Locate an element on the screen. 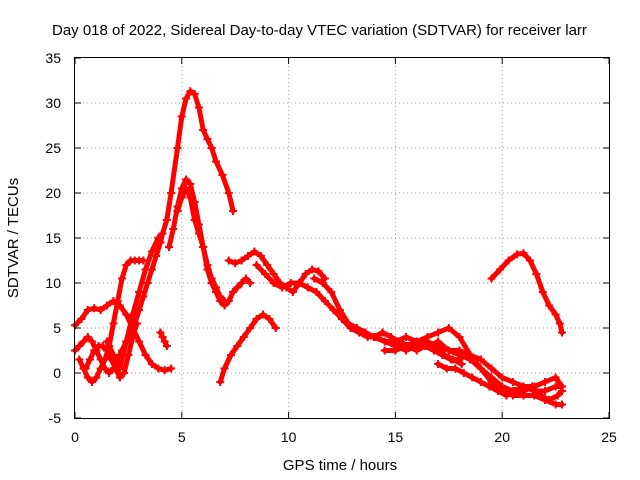 This screenshot has height=480, width=640. y-tick-label: 15 is located at coordinates (53, 238).